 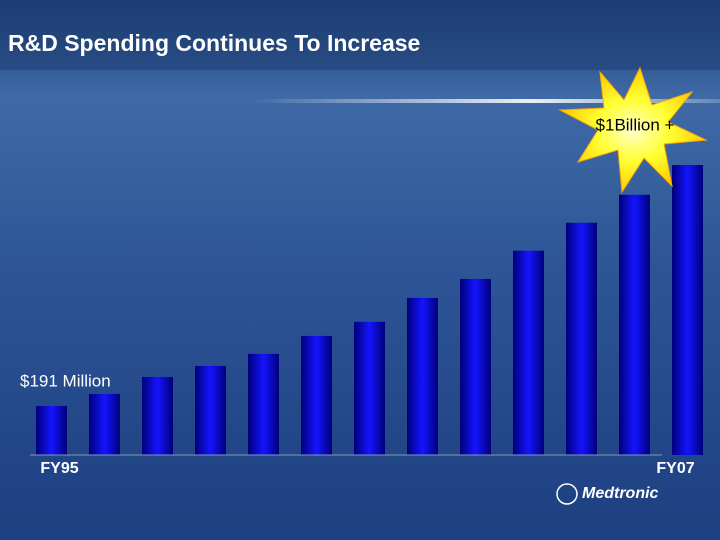 What do you see at coordinates (675, 468) in the screenshot?
I see `x-tick-label: FY07` at bounding box center [675, 468].